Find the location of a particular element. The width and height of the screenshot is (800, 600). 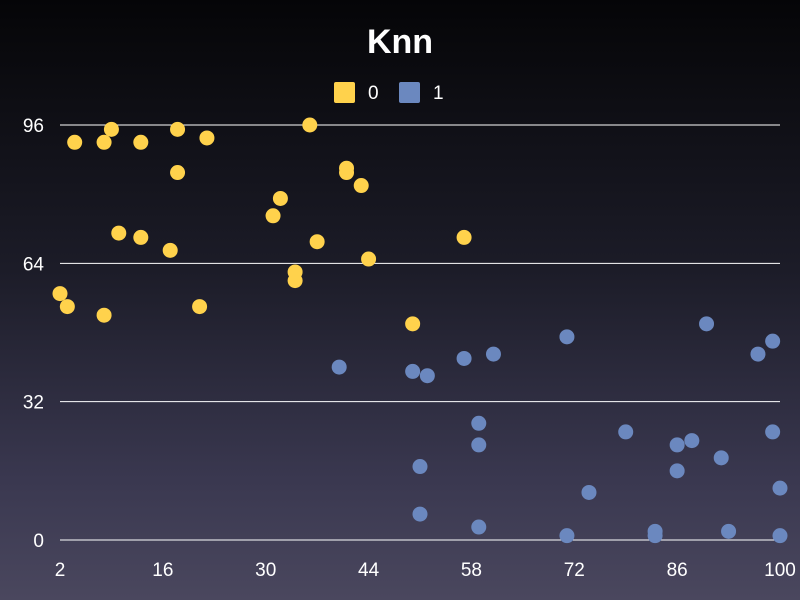

y-tick-label: 0 is located at coordinates (38, 541).